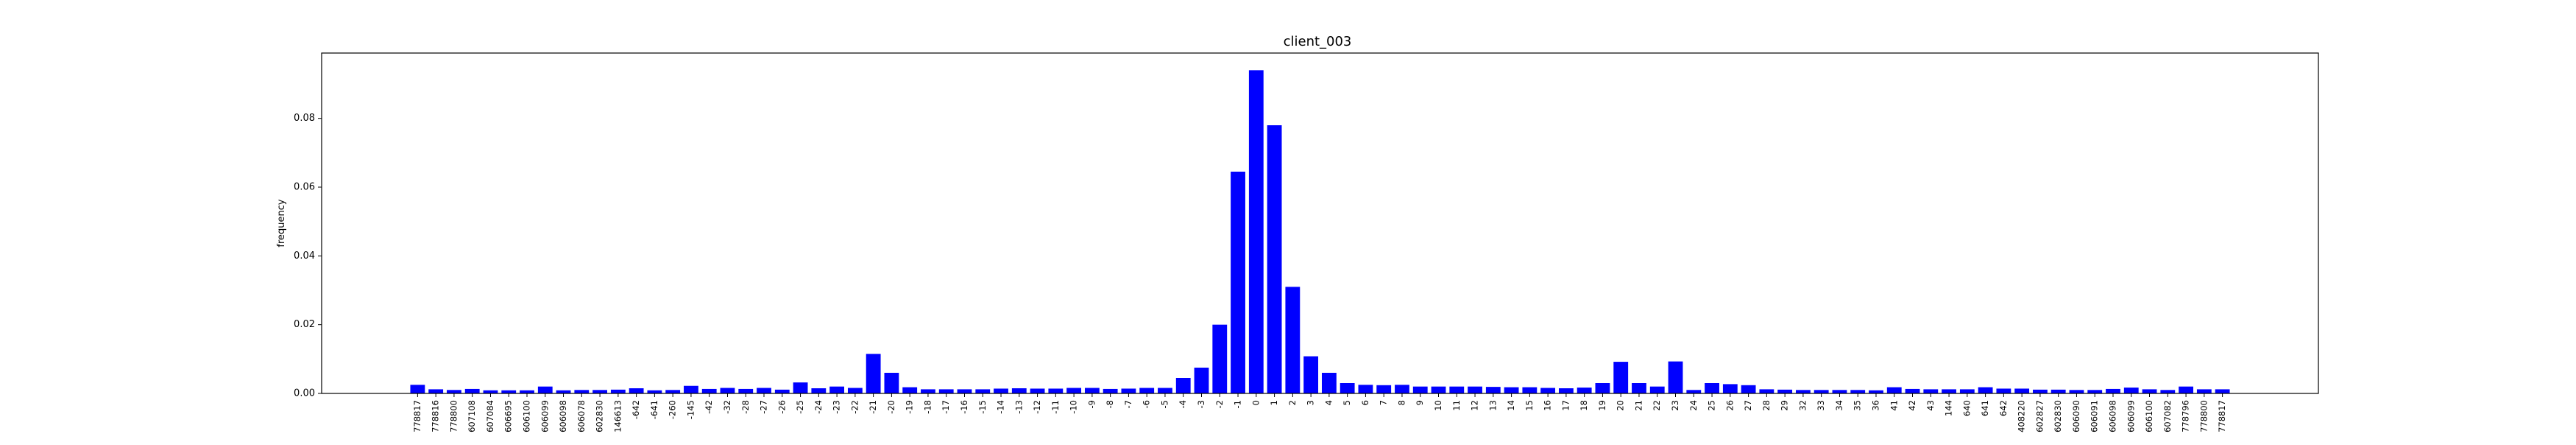  Describe the element at coordinates (1529, 405) in the screenshot. I see `x-tick-label: 15` at that location.